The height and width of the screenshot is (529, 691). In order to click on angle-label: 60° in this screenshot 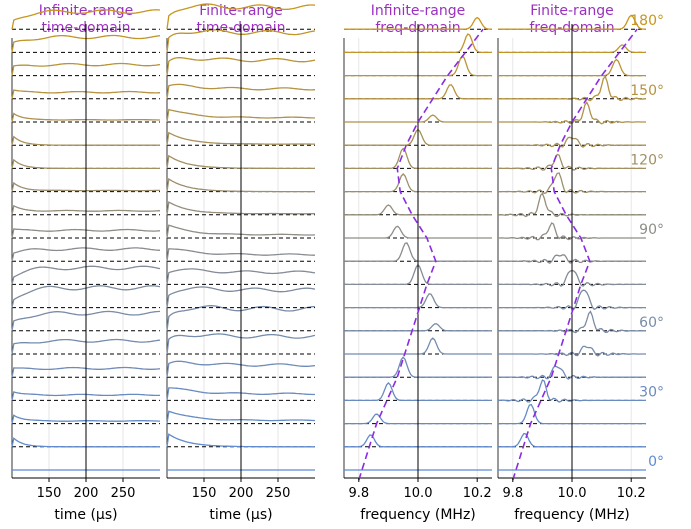, I will do `click(651, 323)`.